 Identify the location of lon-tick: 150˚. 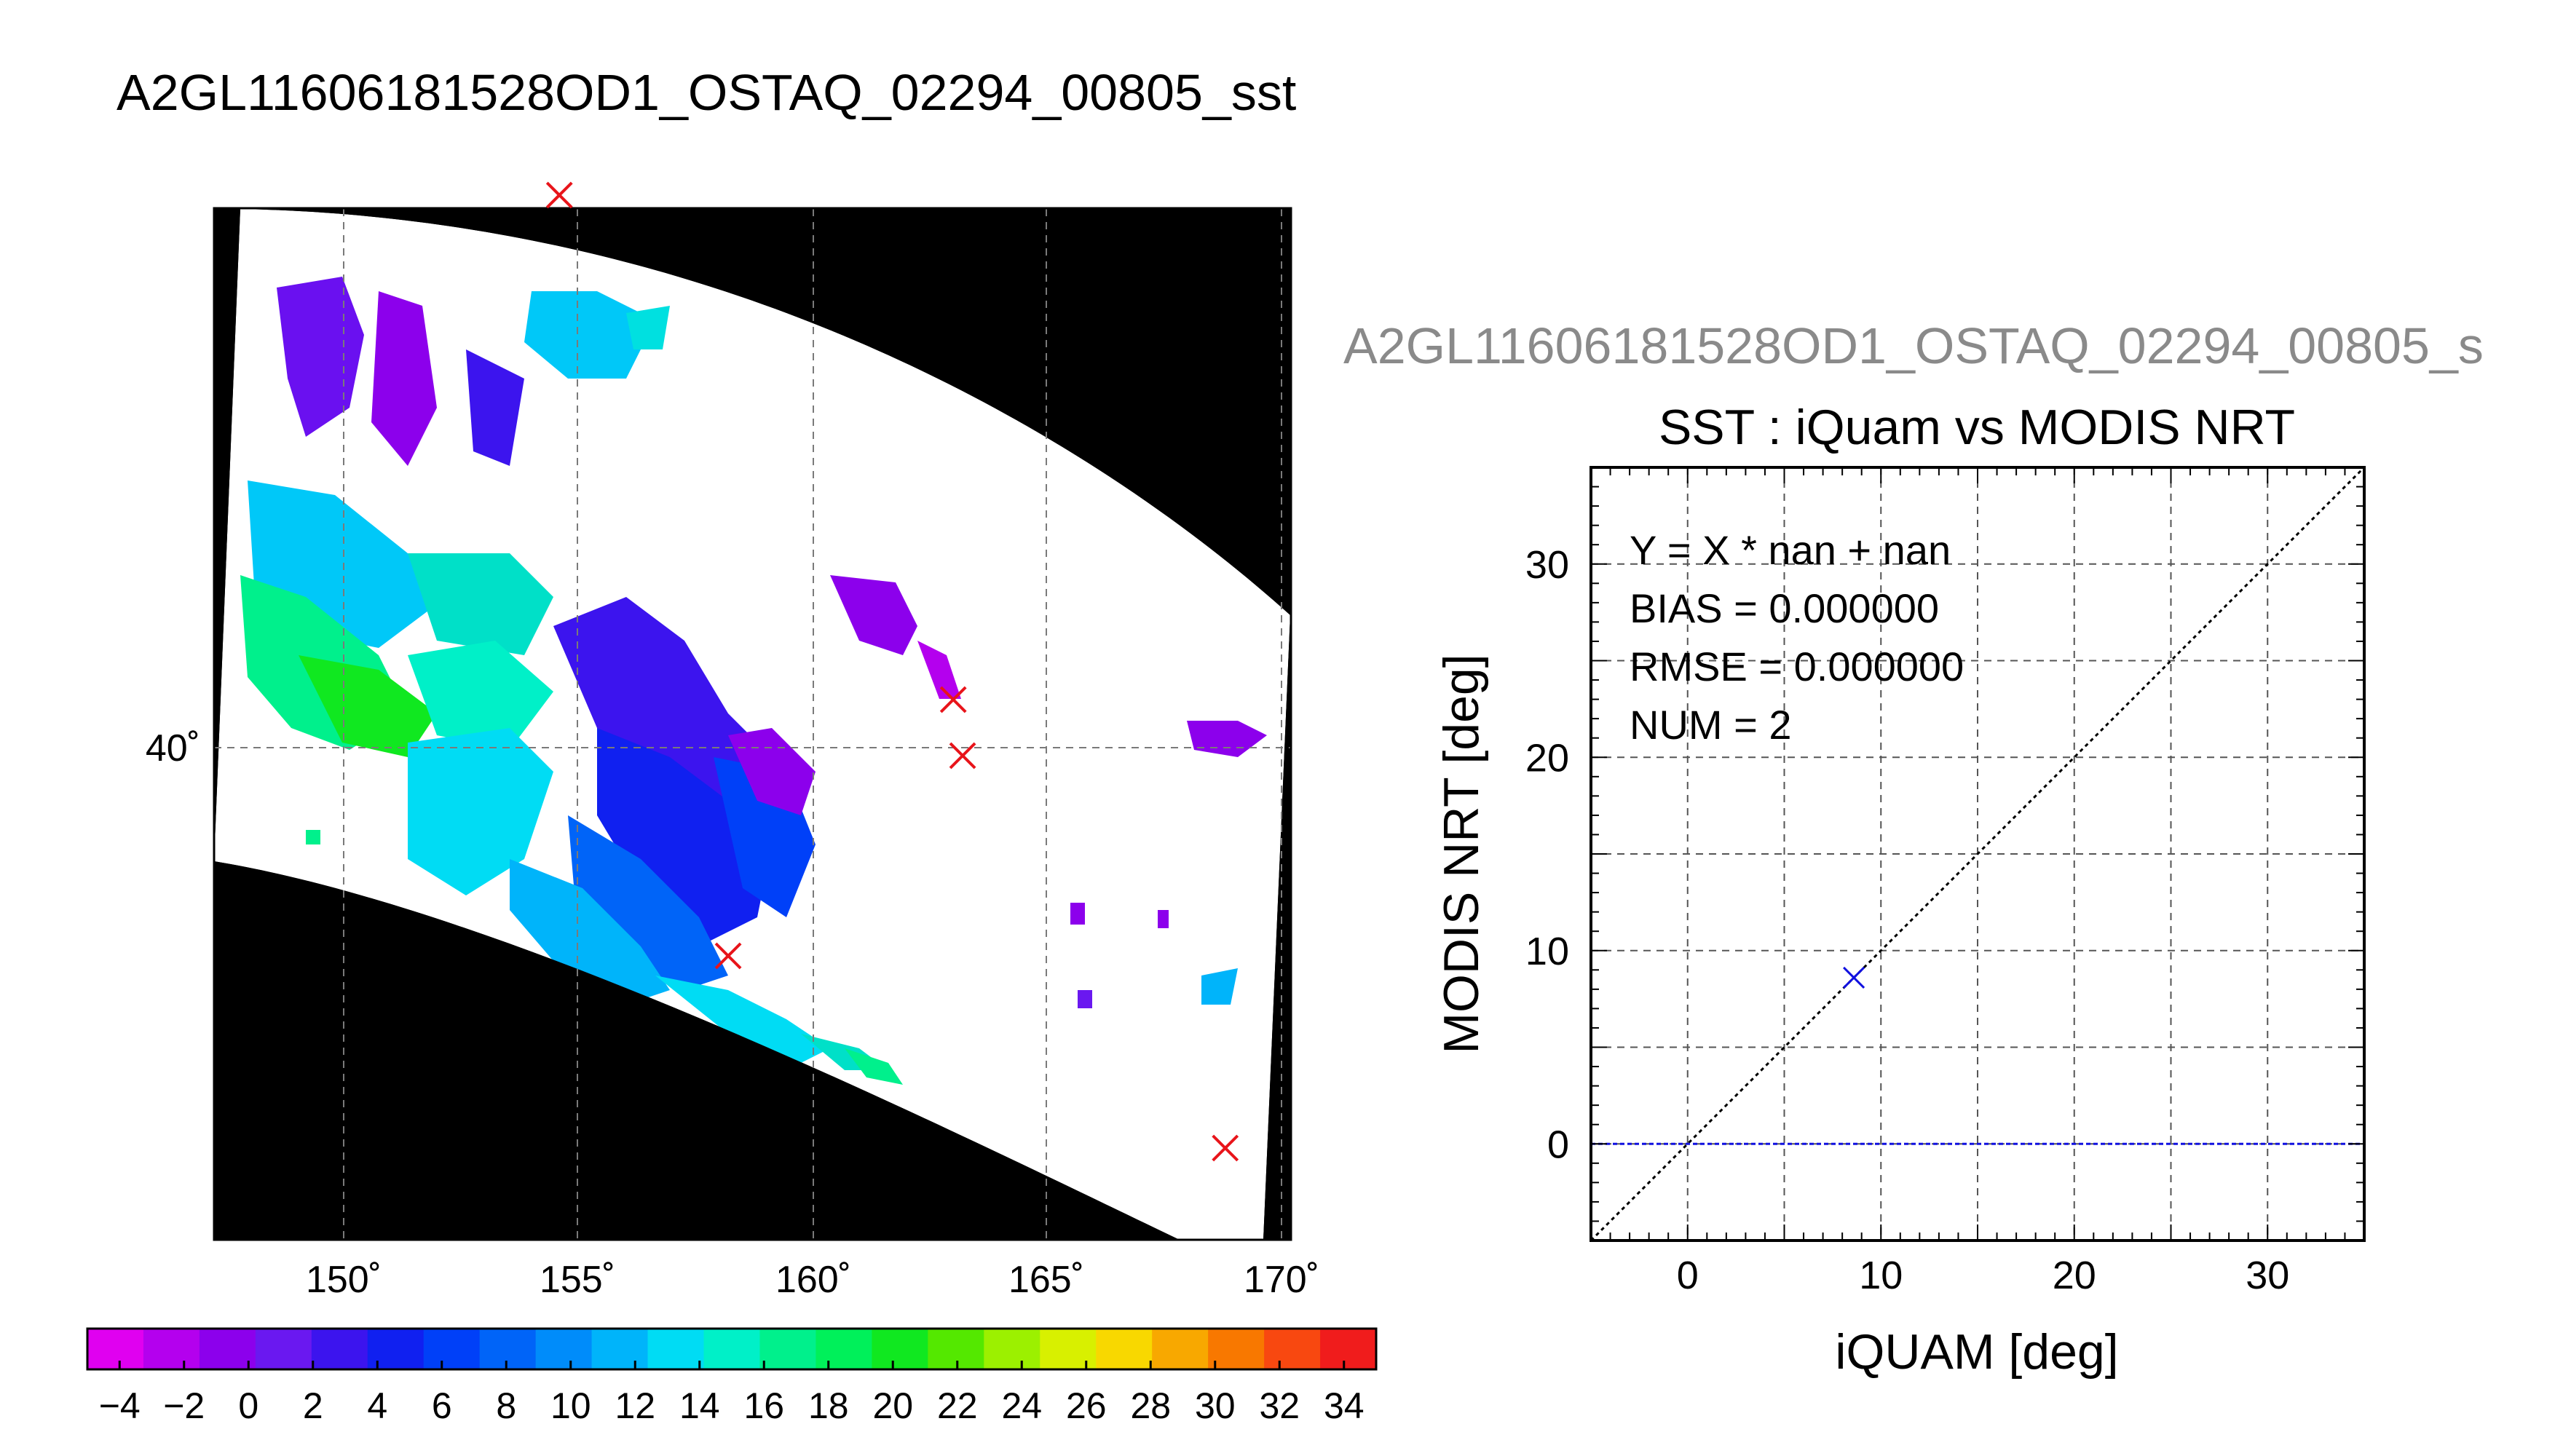
(344, 1280).